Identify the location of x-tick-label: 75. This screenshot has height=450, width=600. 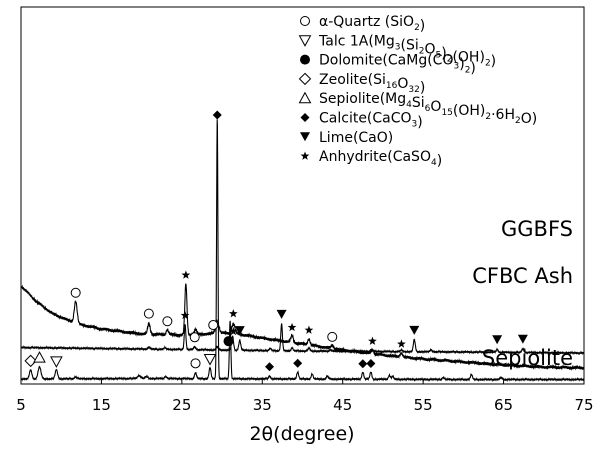
(583, 405).